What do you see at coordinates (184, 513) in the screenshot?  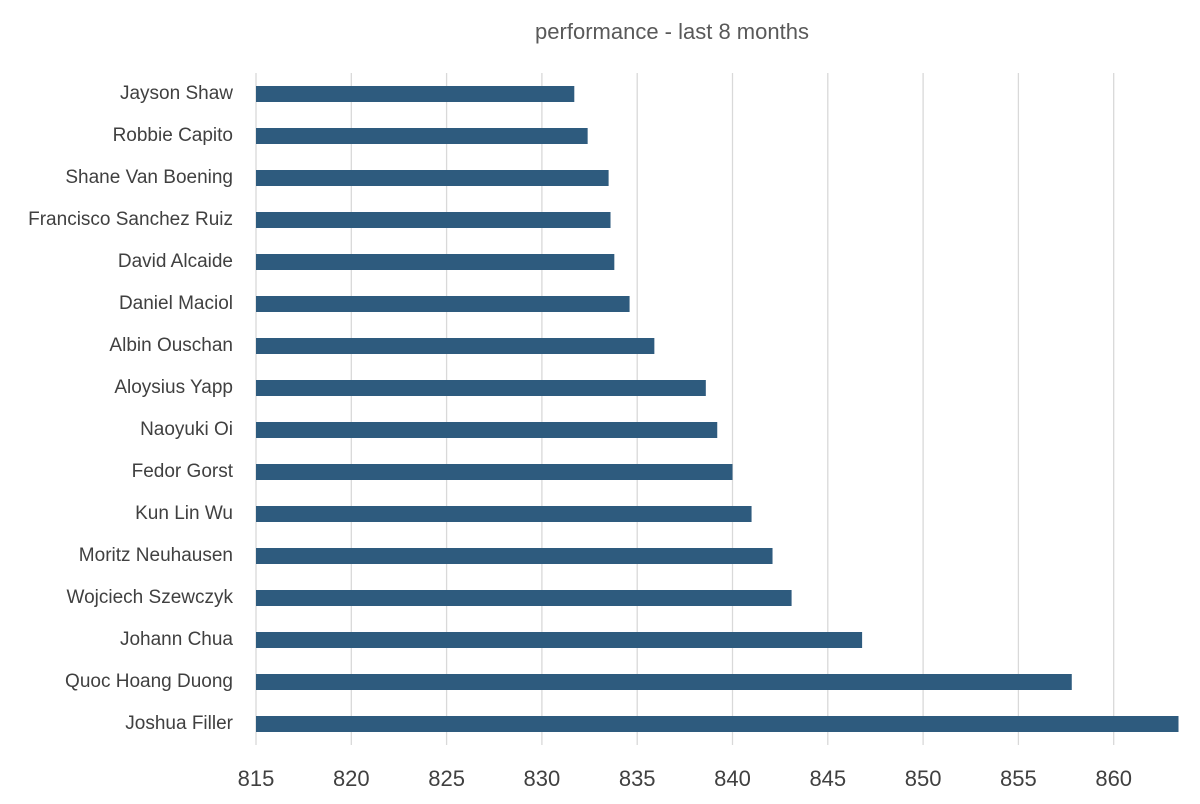 I see `y-tick-label: Kun Lin Wu` at bounding box center [184, 513].